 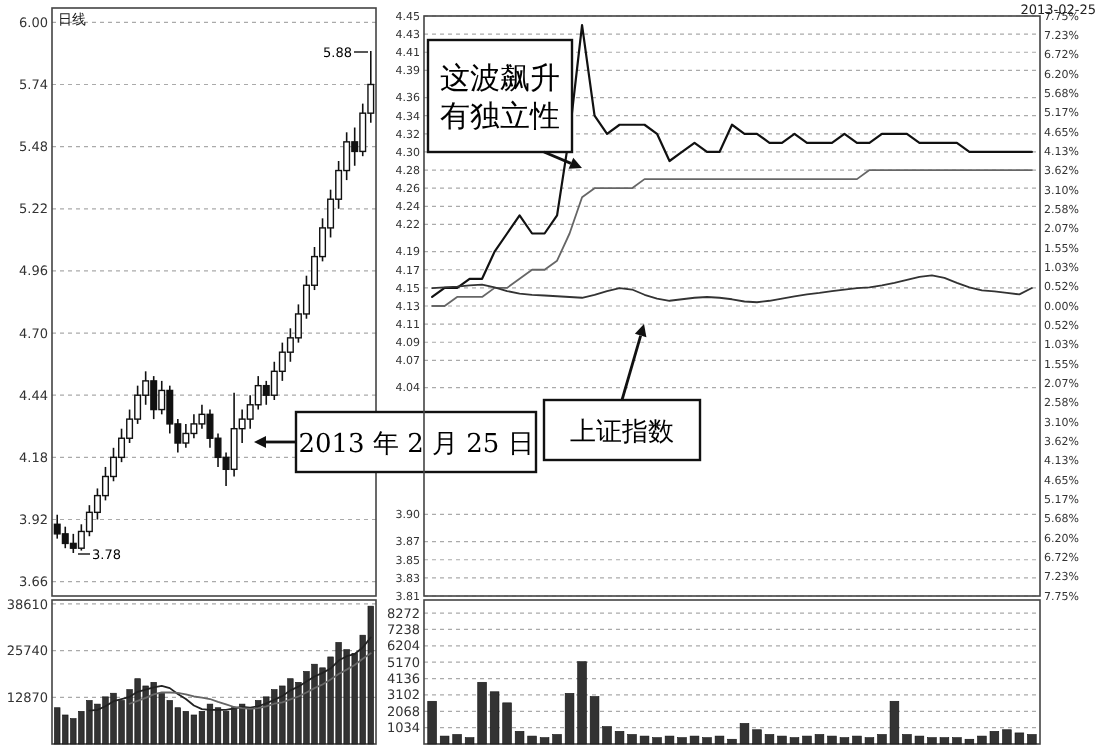 I want to click on annotation: 2013 年 2 月 25 日, so click(x=416, y=445).